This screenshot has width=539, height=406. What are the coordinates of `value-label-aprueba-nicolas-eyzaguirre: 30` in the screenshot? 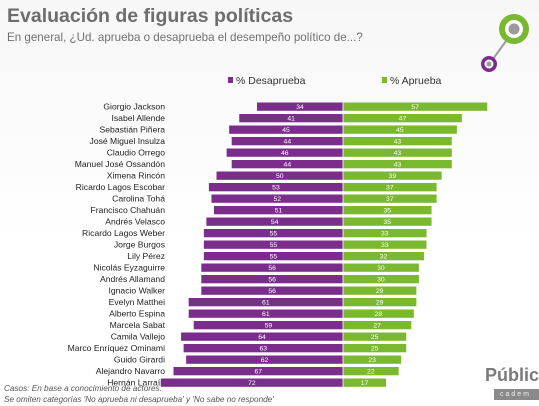 It's located at (381, 268).